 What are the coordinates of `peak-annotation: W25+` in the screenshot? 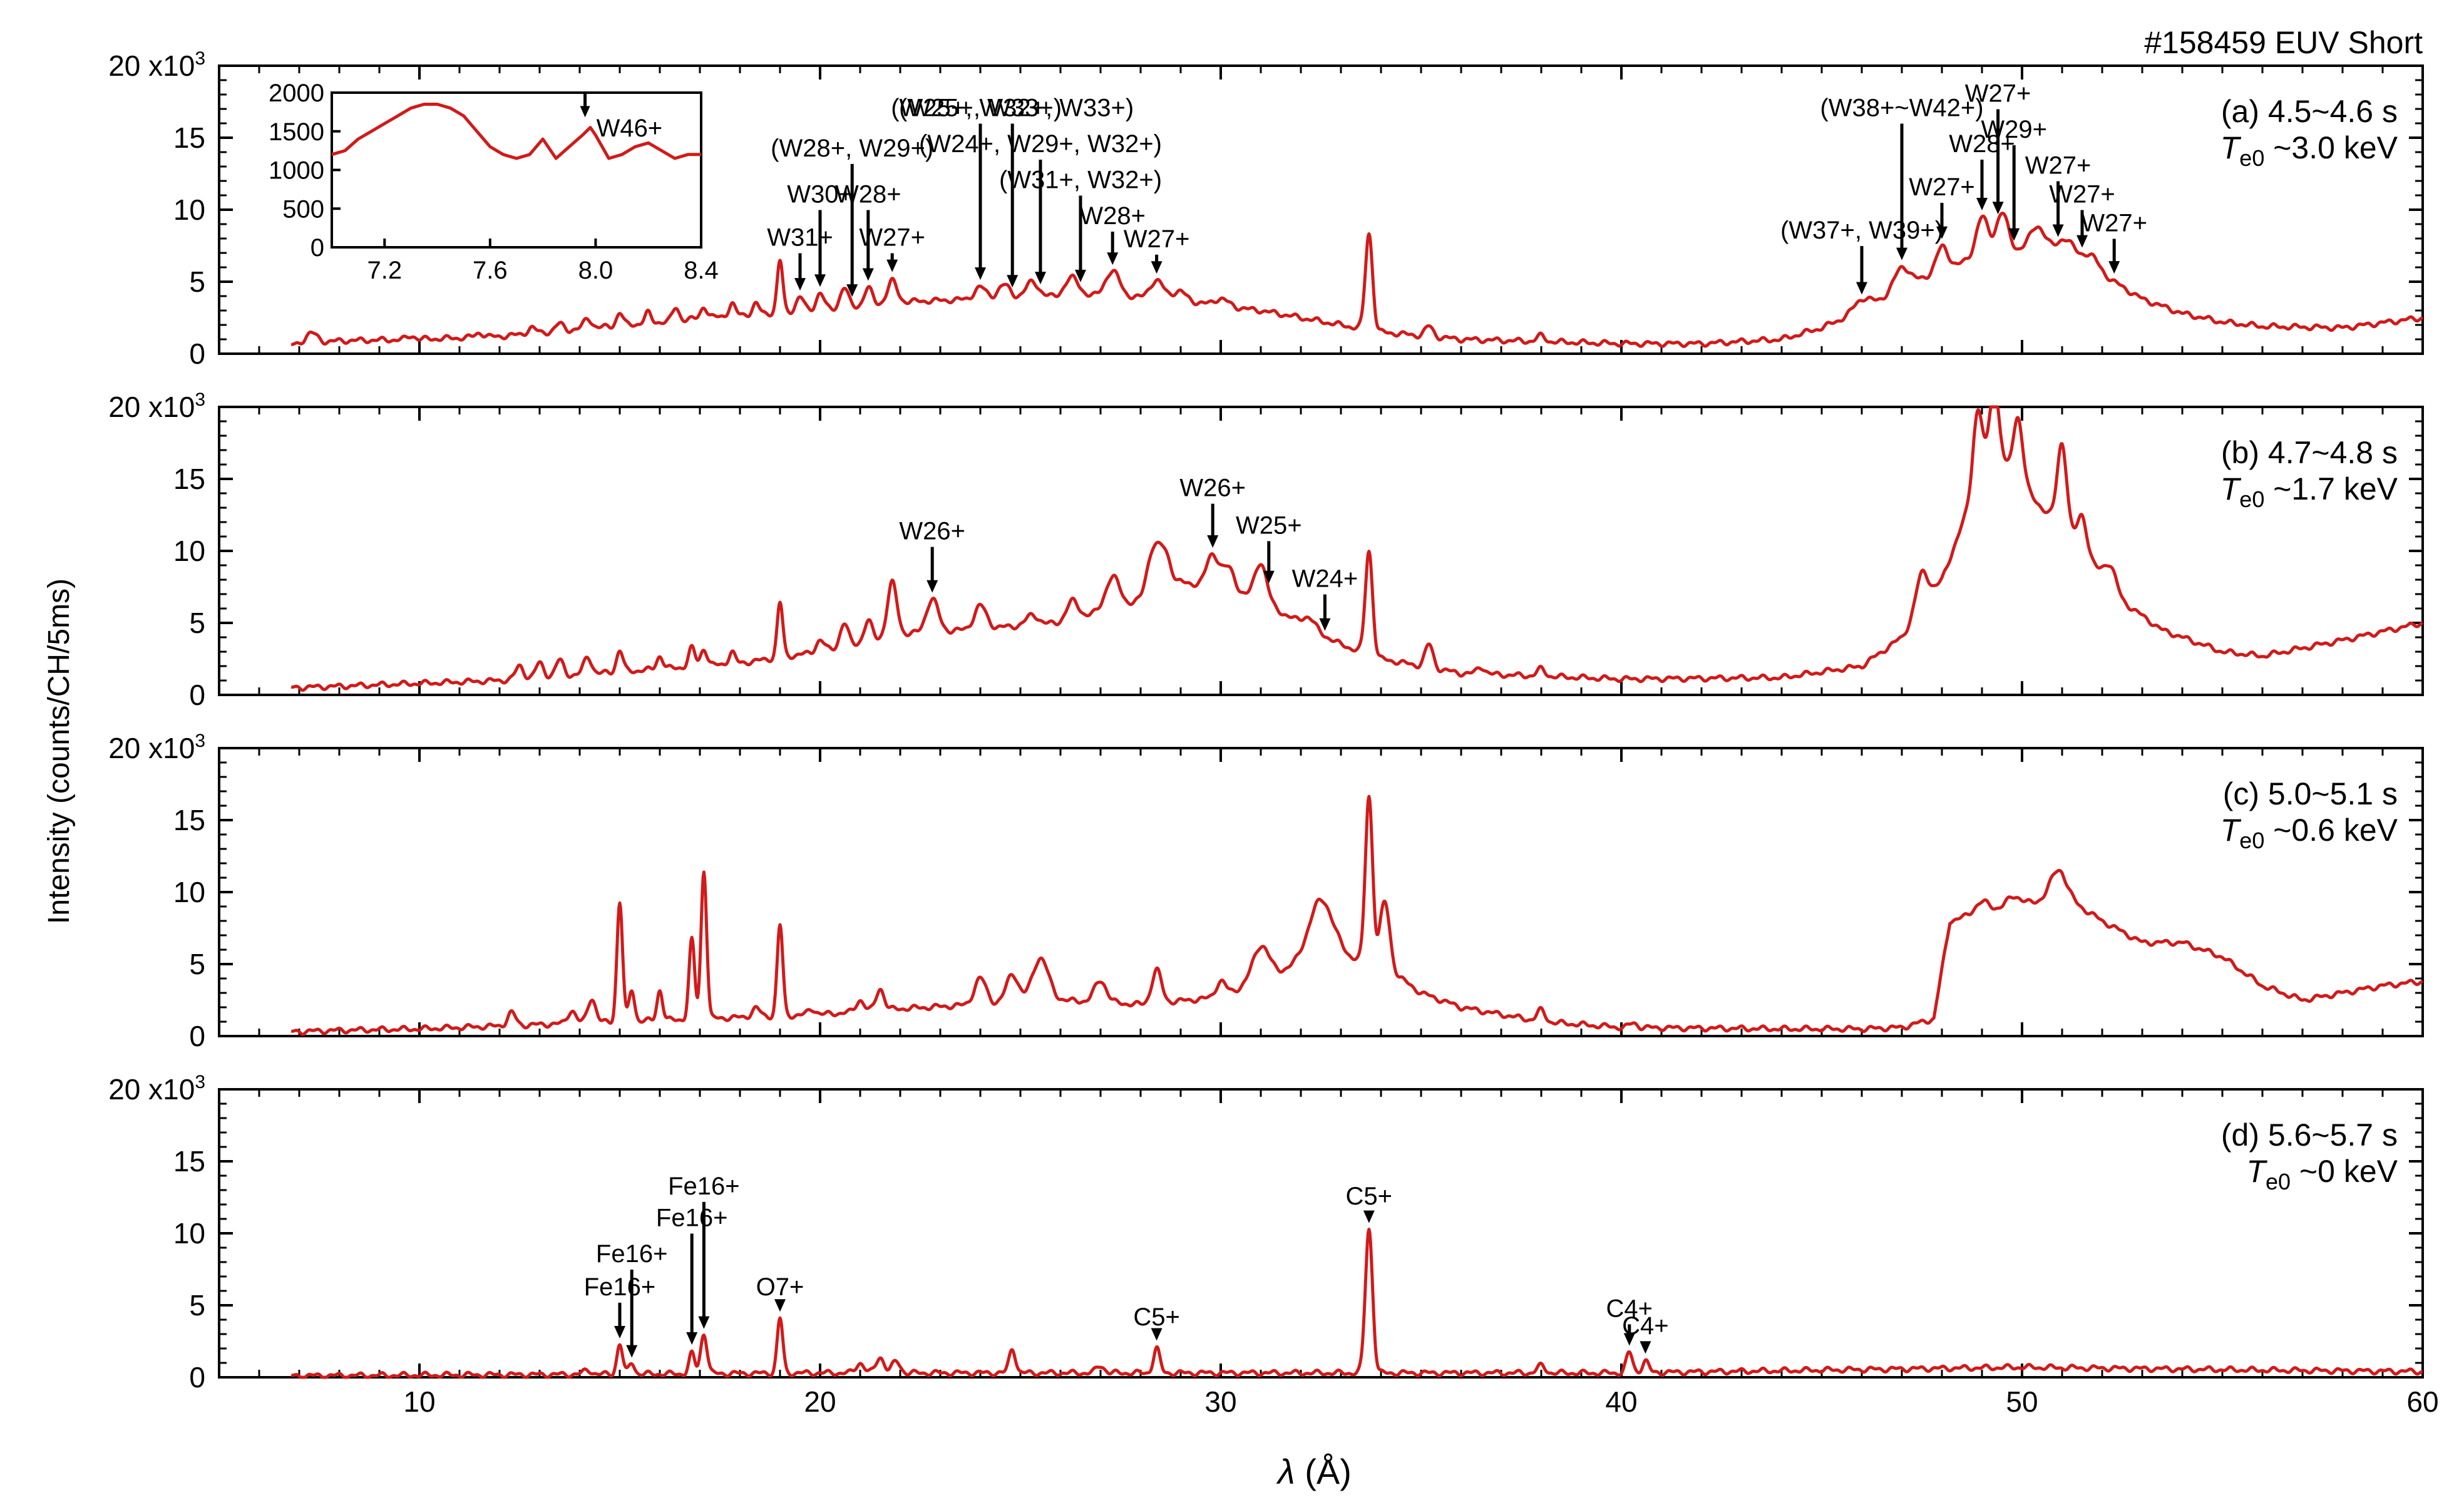 It's located at (1269, 547).